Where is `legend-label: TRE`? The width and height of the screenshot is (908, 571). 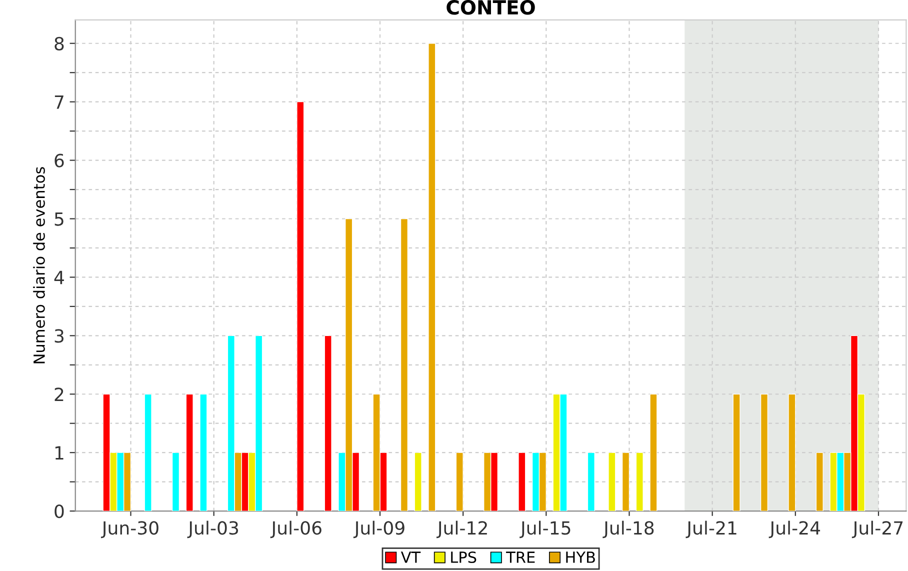 legend-label: TRE is located at coordinates (520, 557).